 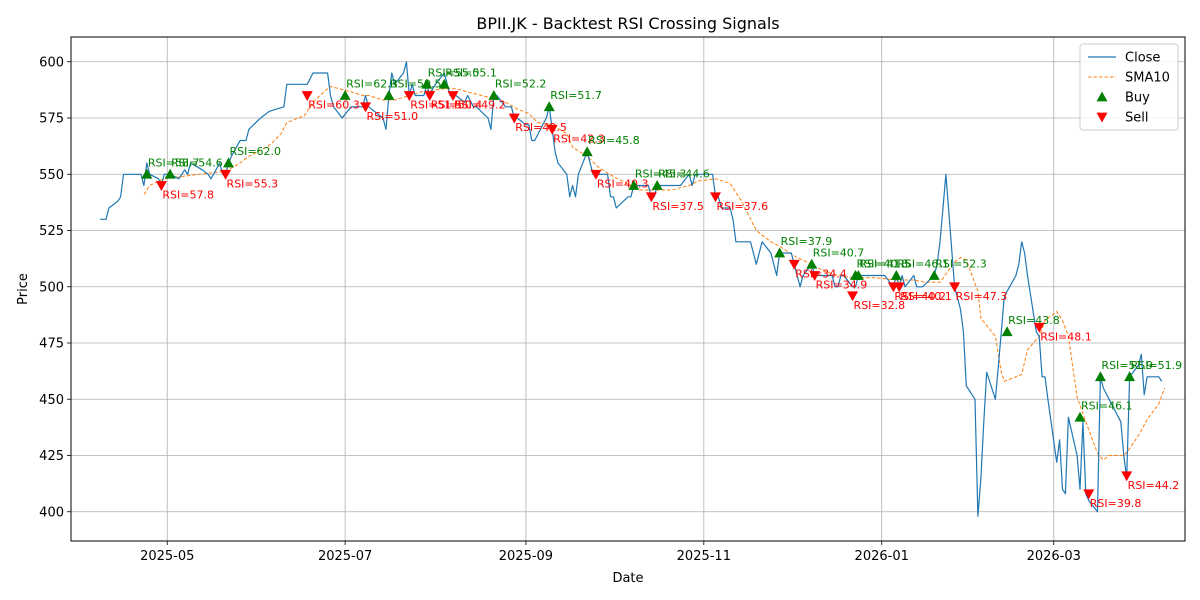 What do you see at coordinates (51, 344) in the screenshot?
I see `y-tick-label: 475` at bounding box center [51, 344].